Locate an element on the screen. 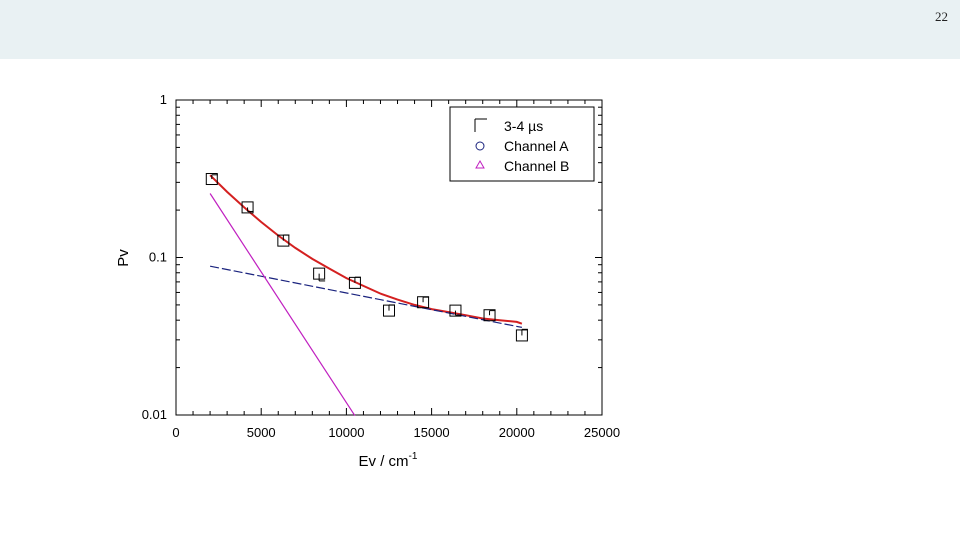 The height and width of the screenshot is (540, 960). legend-box is located at coordinates (522, 144).